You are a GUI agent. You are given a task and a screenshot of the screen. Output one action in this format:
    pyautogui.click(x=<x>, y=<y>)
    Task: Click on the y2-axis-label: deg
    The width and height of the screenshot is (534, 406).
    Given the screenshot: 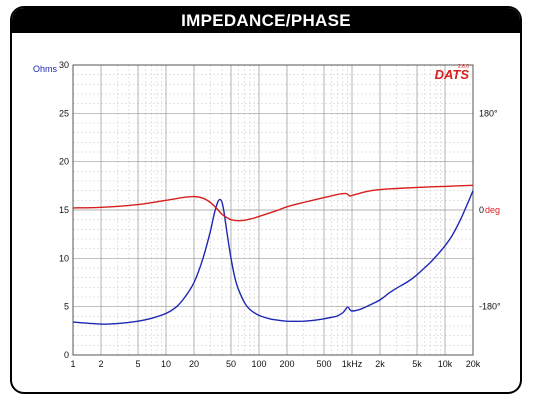 What is the action you would take?
    pyautogui.click(x=492, y=210)
    